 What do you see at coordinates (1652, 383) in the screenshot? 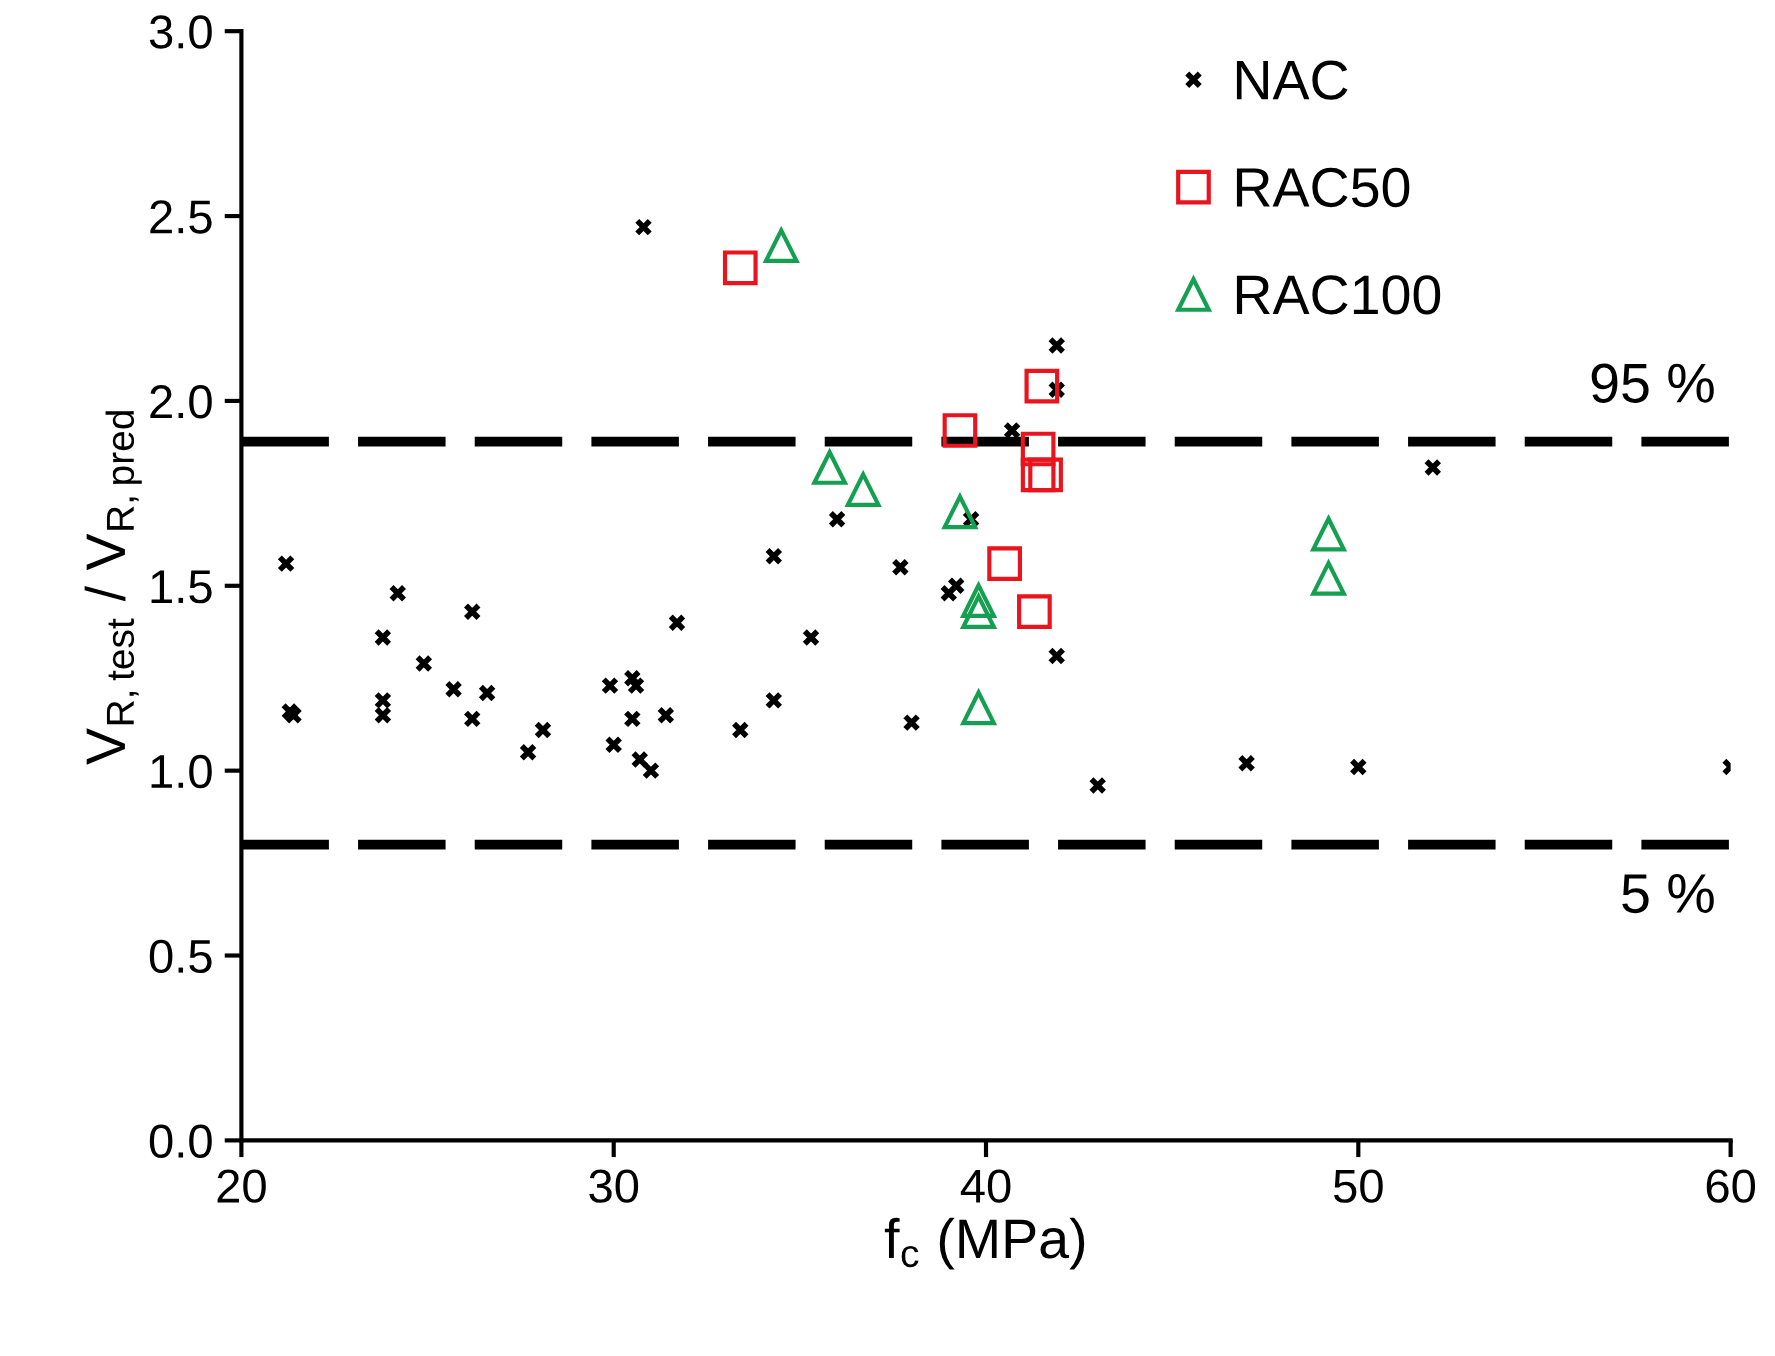
I see `annotation: 95 %` at bounding box center [1652, 383].